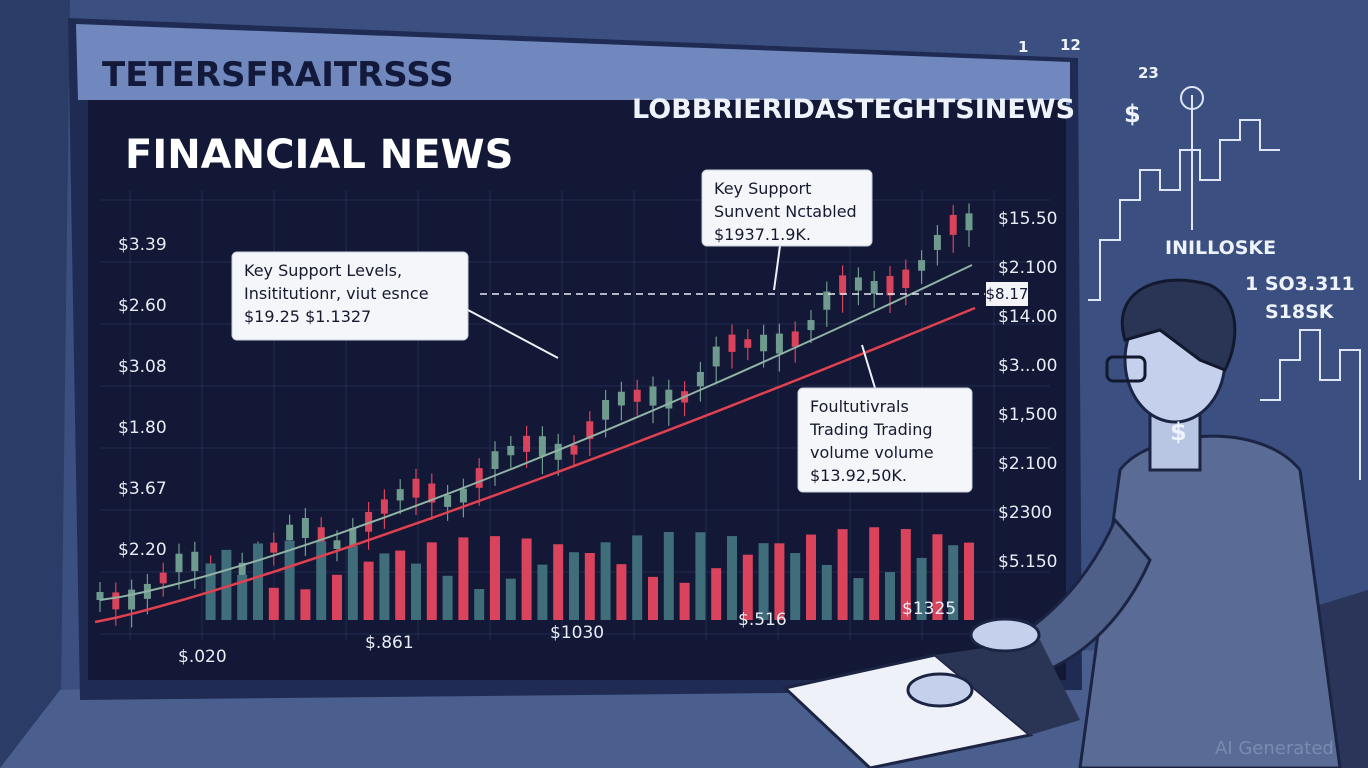 The image size is (1368, 768). I want to click on right-axis-label: $5.150, so click(1027, 562).